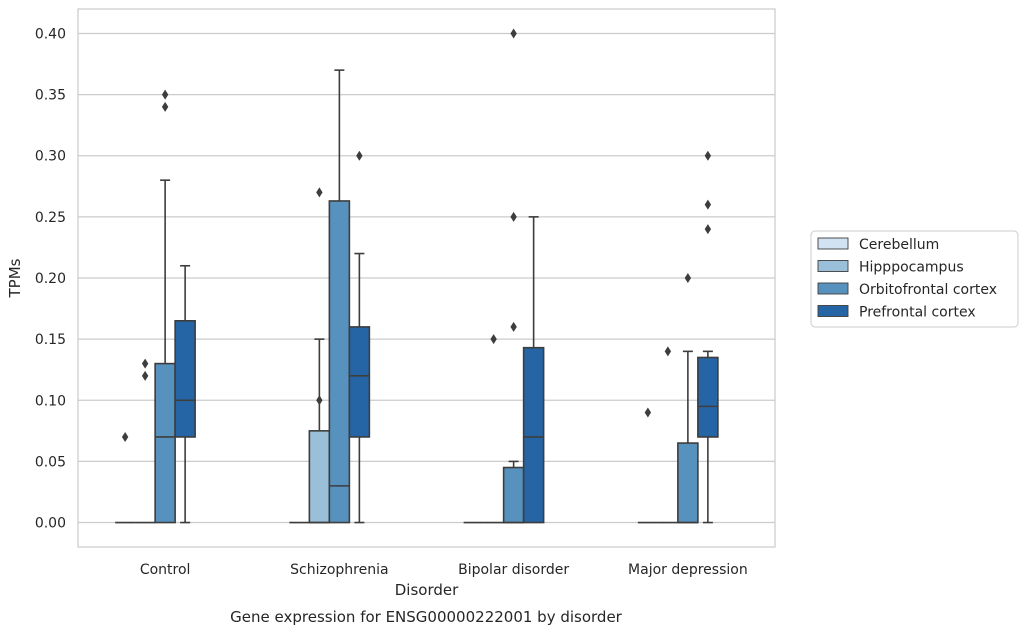 This screenshot has width=1028, height=634. I want to click on y-tick-label: 0.30, so click(50, 157).